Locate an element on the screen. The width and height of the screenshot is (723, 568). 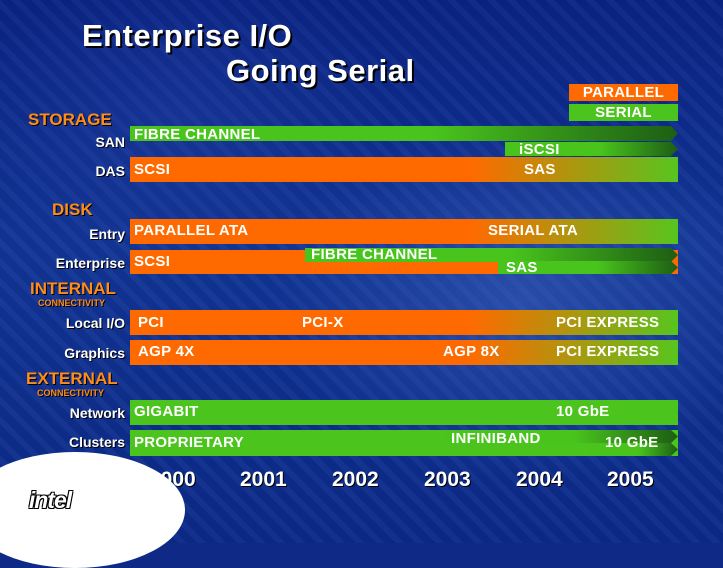
row-label-clusters: Clusters is located at coordinates (96, 442).